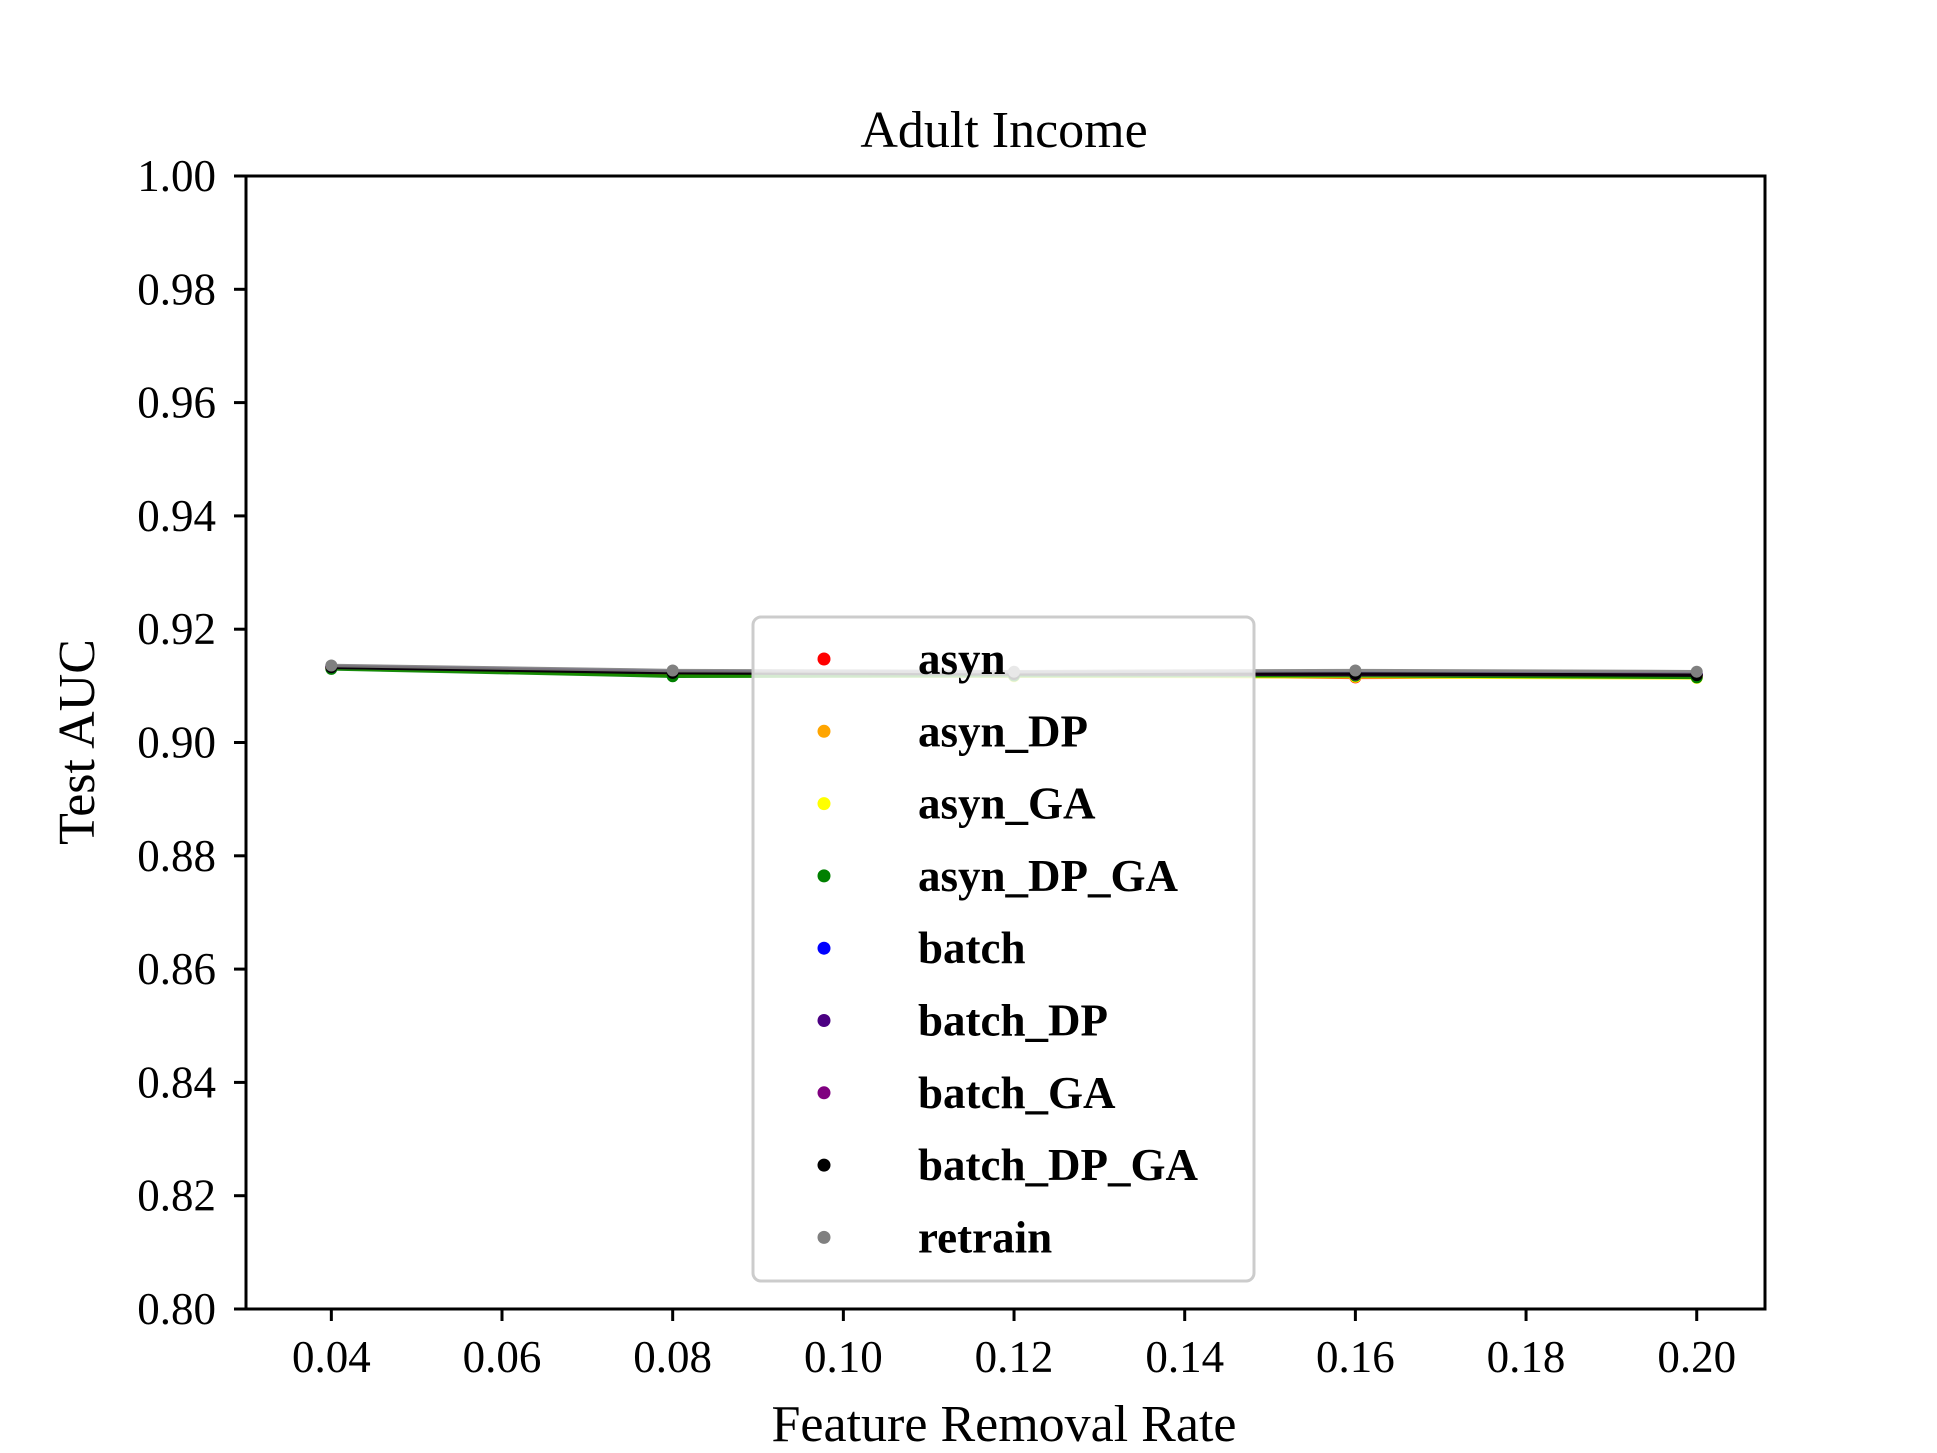 The image size is (1937, 1453). I want to click on legend-label-batch: batch, so click(972, 948).